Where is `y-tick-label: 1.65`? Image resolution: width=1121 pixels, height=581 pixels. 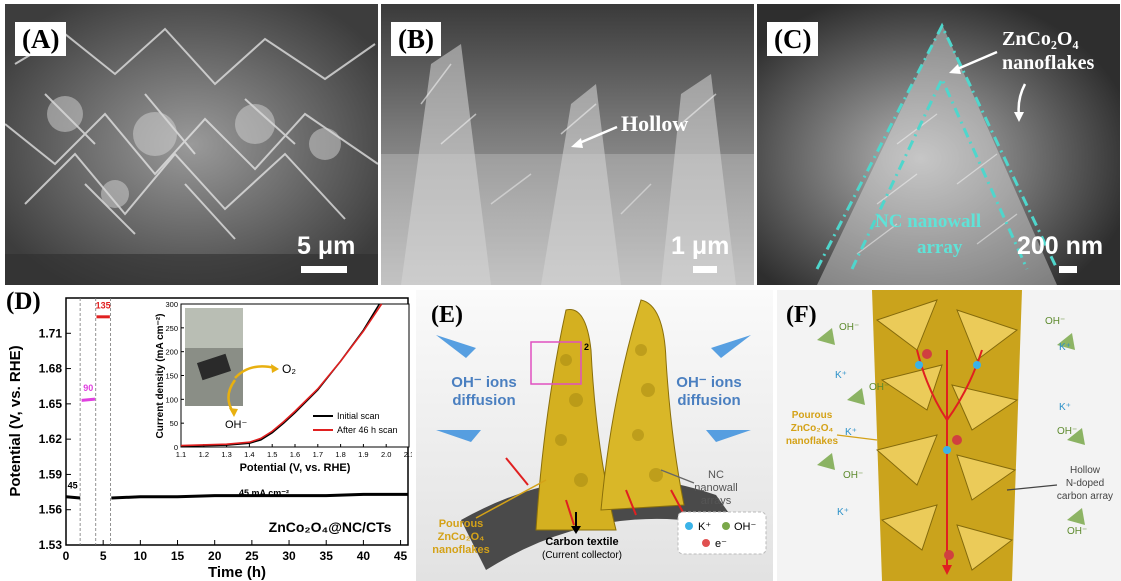
y-tick-label: 1.65 is located at coordinates (51, 404).